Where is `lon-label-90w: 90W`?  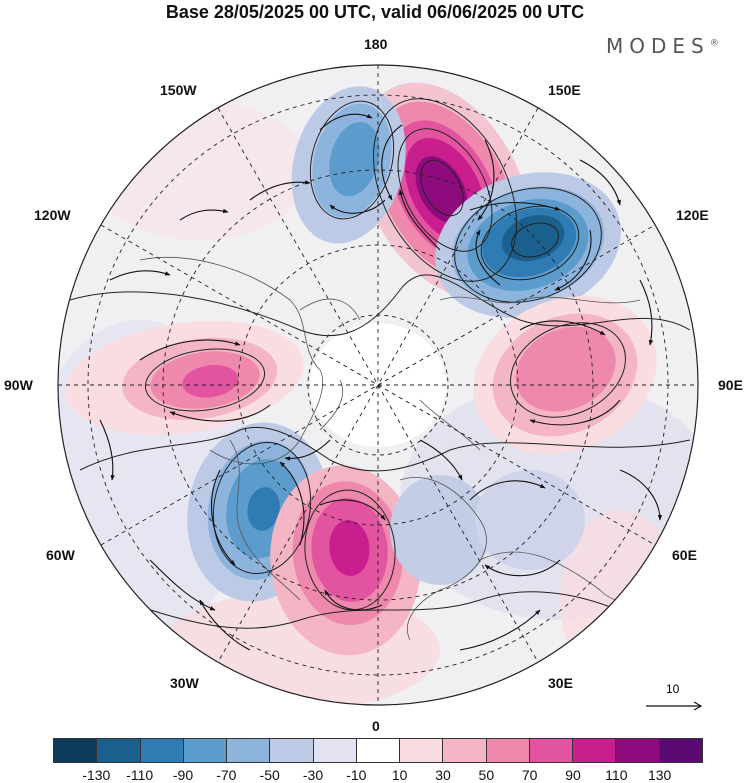
lon-label-90w: 90W is located at coordinates (18, 385).